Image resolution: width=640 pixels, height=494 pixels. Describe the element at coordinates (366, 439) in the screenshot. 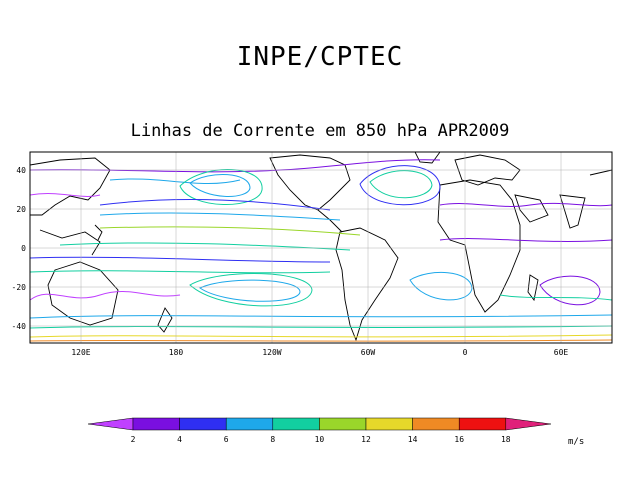

I see `colorbar-label: 12` at that location.